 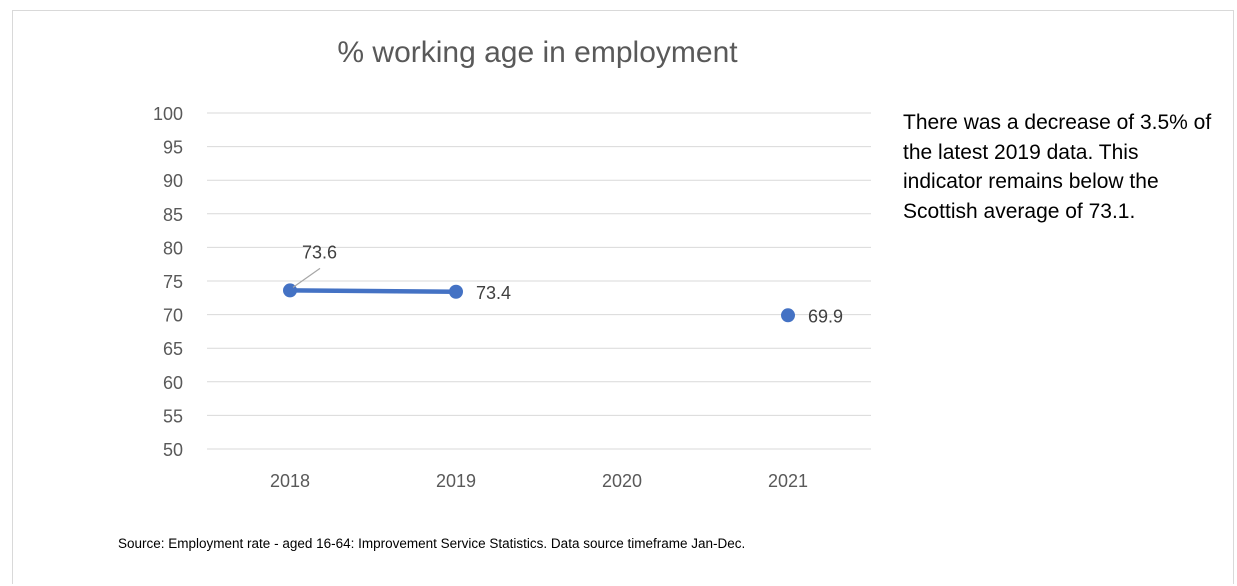 I want to click on data-label-leader, so click(x=306, y=277).